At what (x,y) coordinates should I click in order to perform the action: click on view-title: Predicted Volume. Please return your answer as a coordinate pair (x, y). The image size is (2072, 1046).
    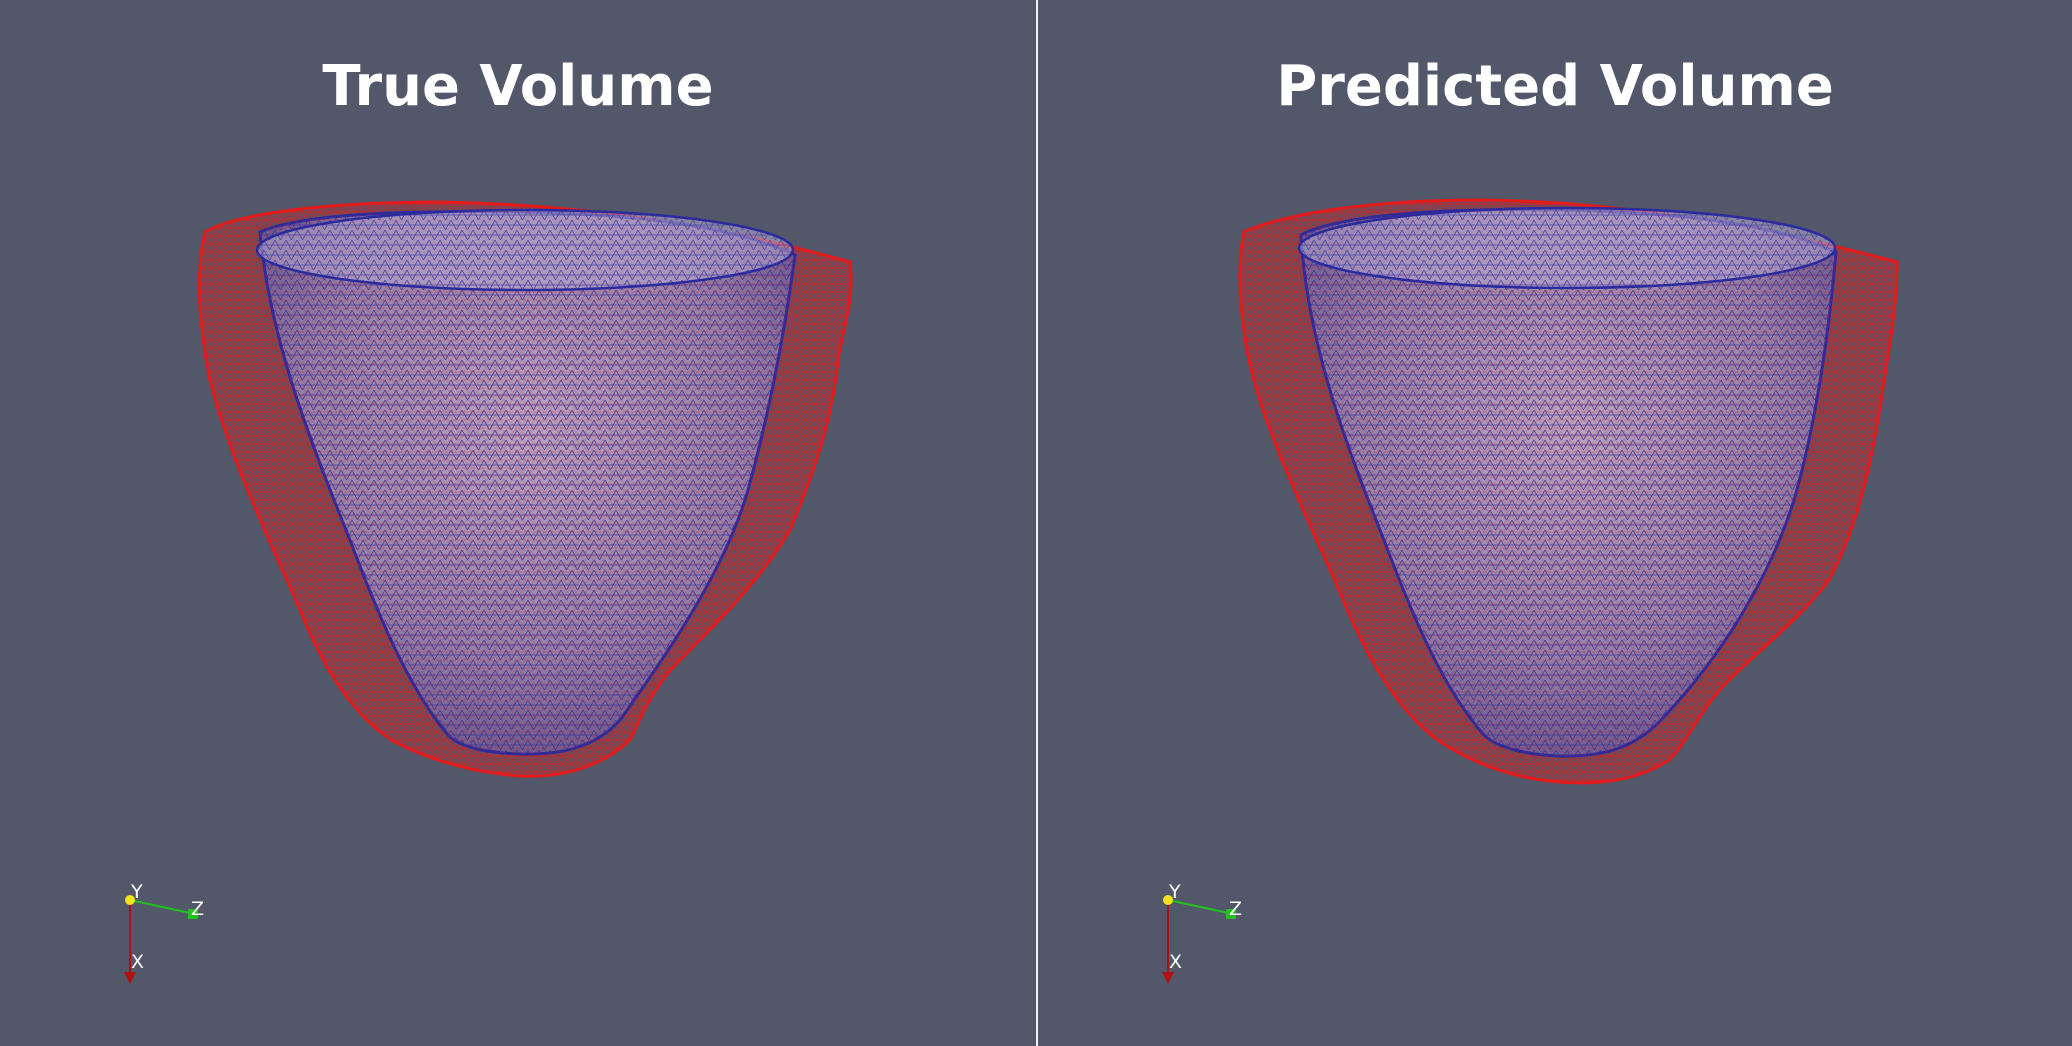
    Looking at the image, I should click on (1555, 86).